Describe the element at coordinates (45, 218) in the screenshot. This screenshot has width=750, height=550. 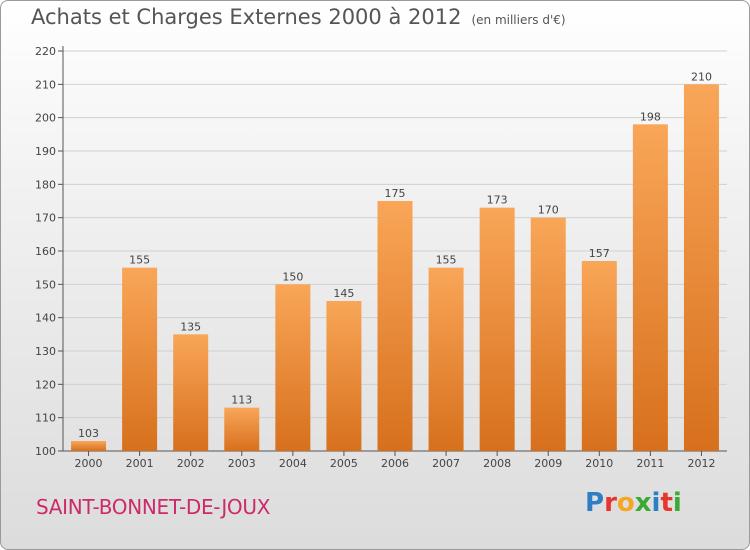
I see `y-tick-label-170: 170` at that location.